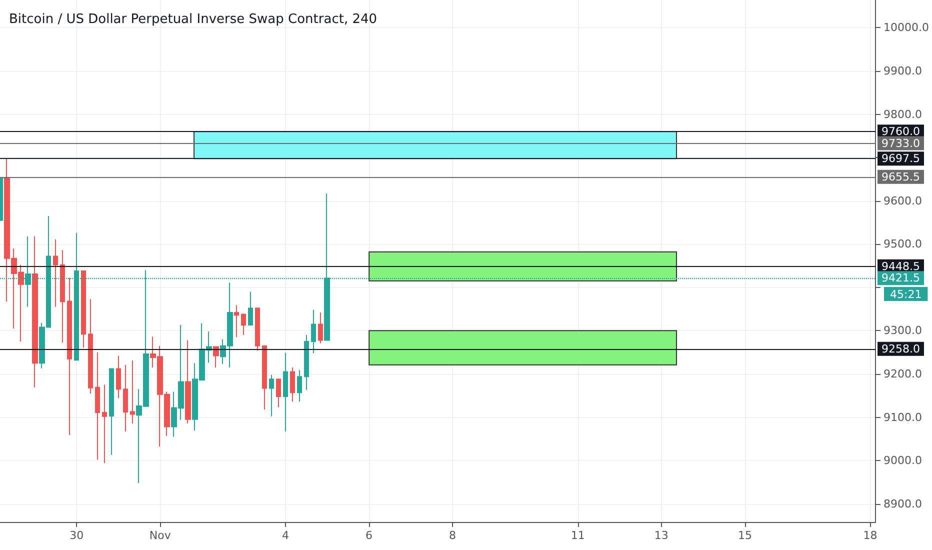  I want to click on y-tick-label: 9000.0, so click(903, 461).